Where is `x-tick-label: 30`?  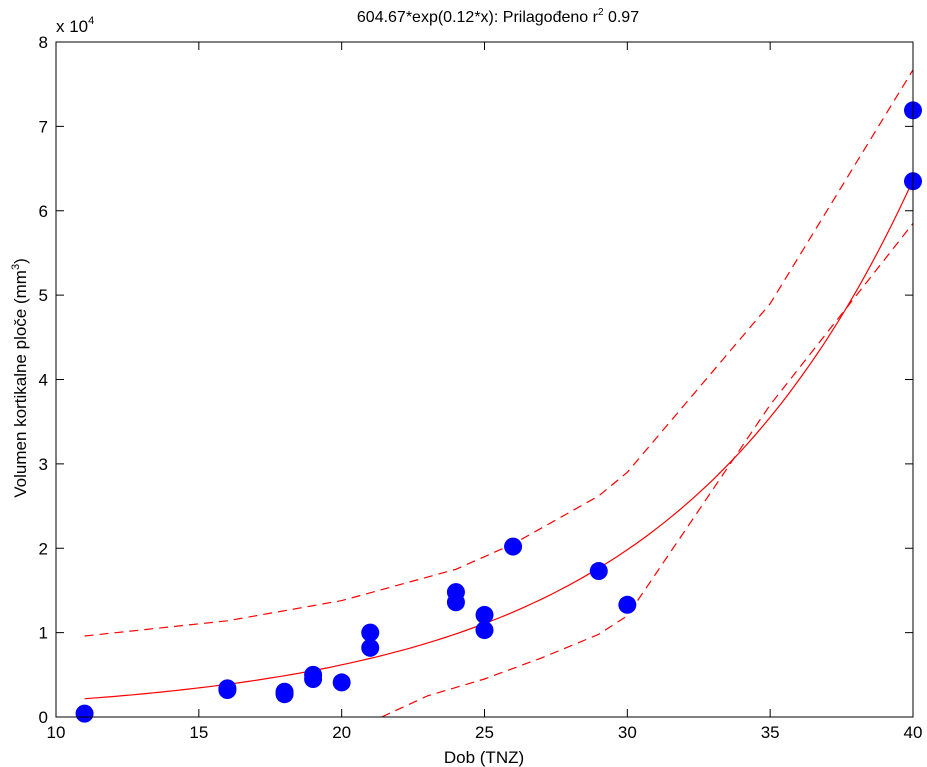 x-tick-label: 30 is located at coordinates (627, 732).